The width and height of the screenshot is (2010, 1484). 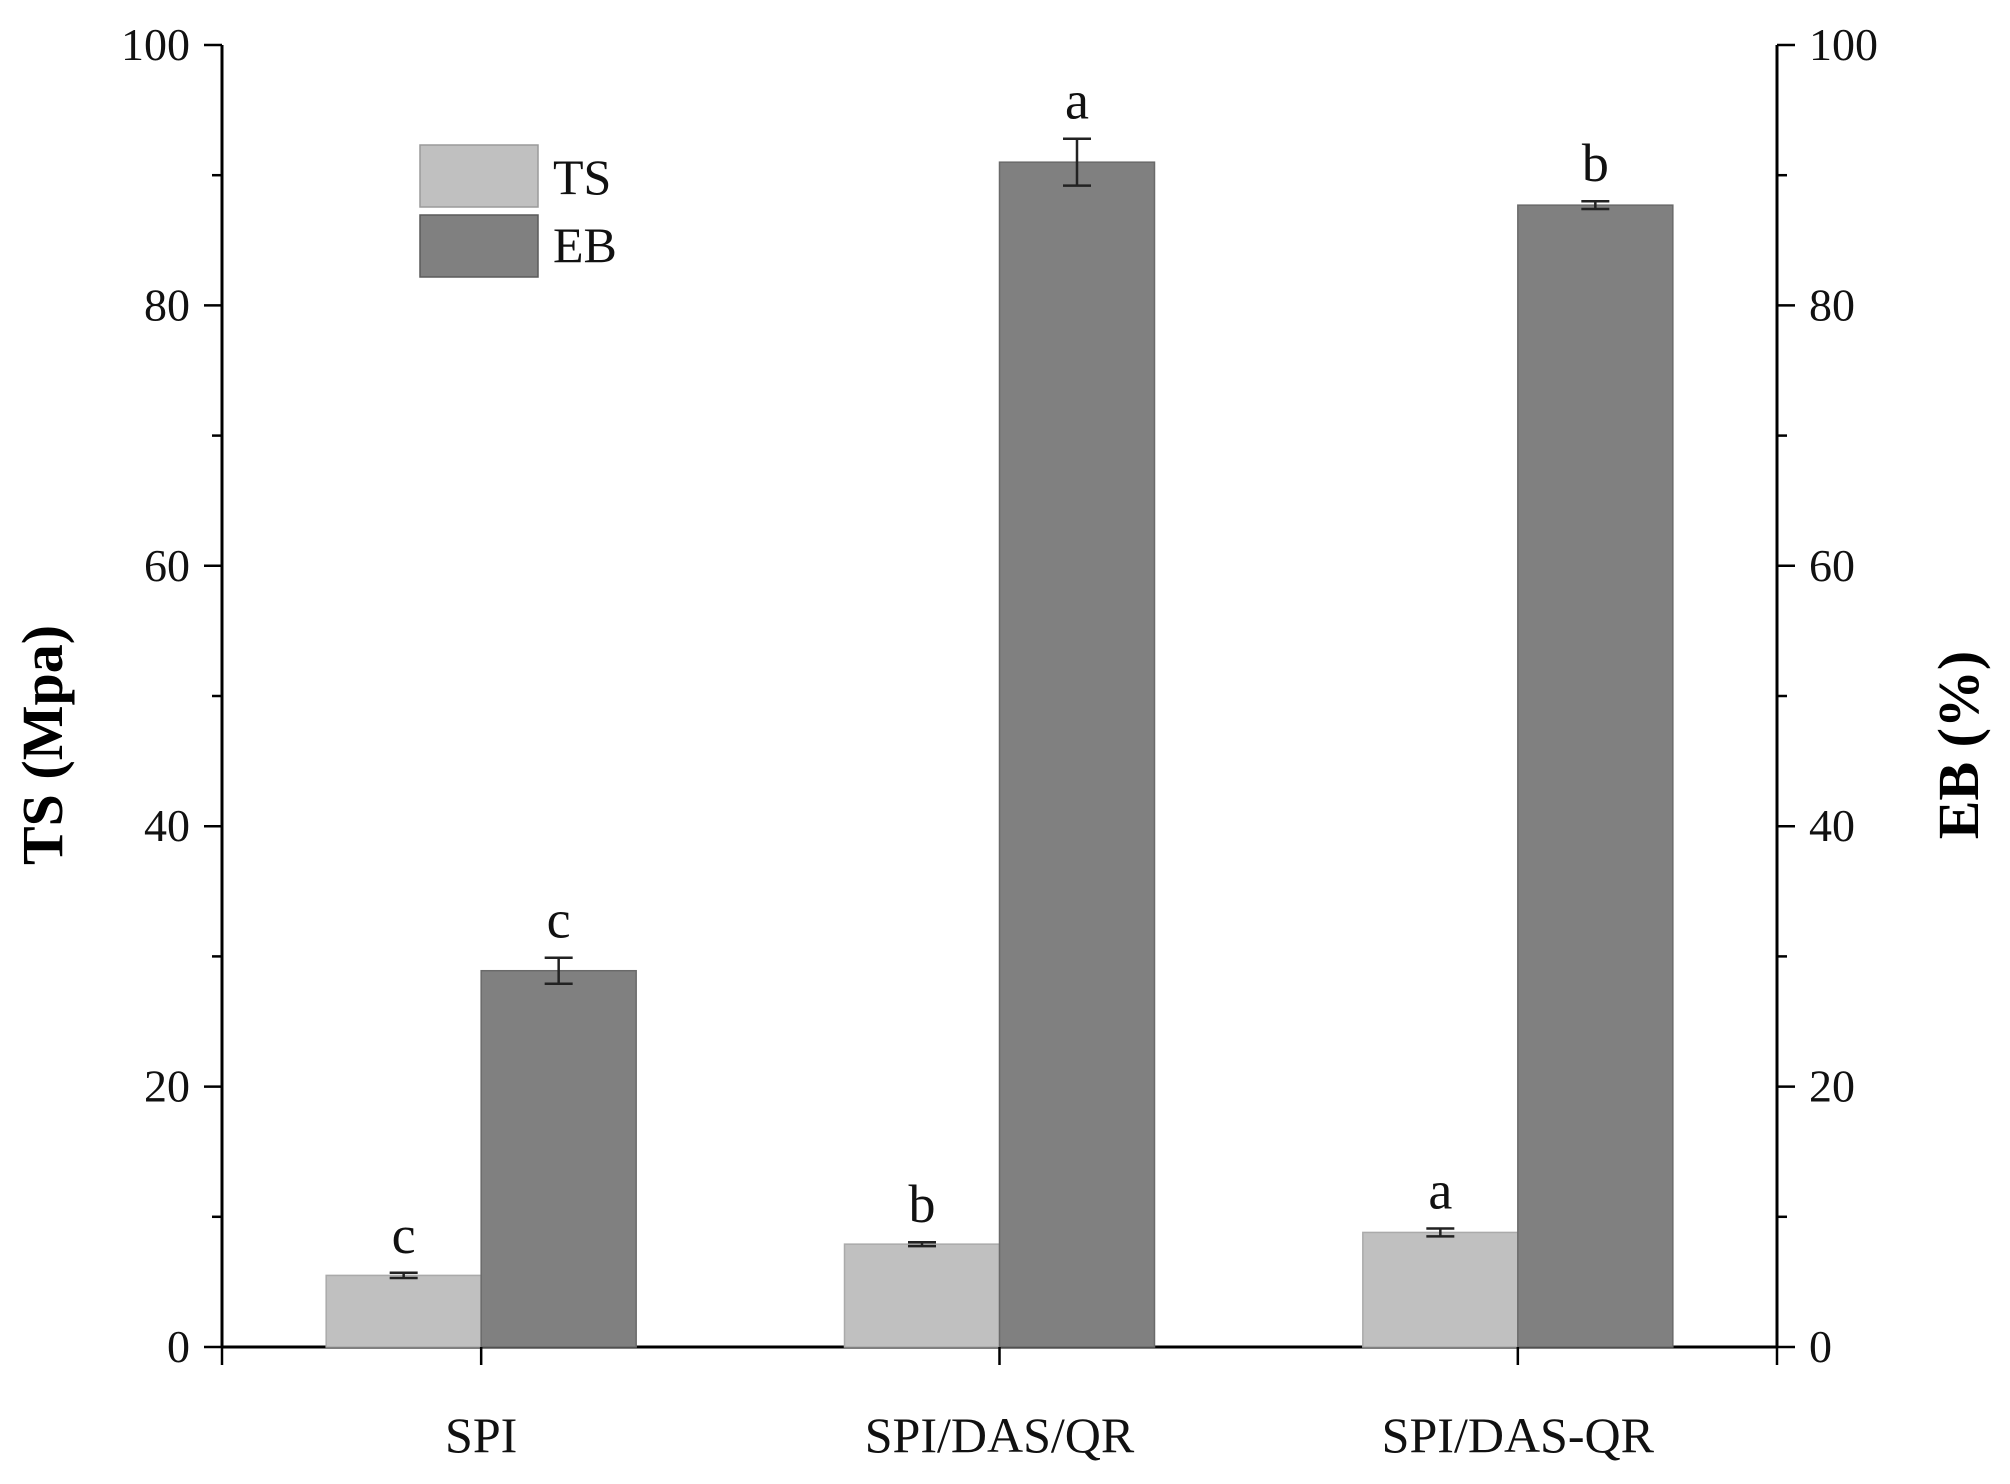 What do you see at coordinates (167, 565) in the screenshot?
I see `y-tick-label-left: 60` at bounding box center [167, 565].